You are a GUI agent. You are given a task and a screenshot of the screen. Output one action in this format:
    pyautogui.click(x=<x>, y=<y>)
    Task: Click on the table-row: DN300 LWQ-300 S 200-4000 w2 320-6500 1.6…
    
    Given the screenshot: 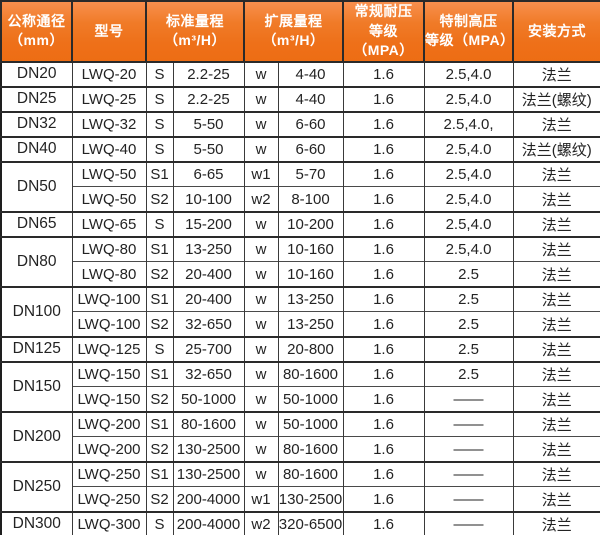 What is the action you would take?
    pyautogui.click(x=300, y=522)
    